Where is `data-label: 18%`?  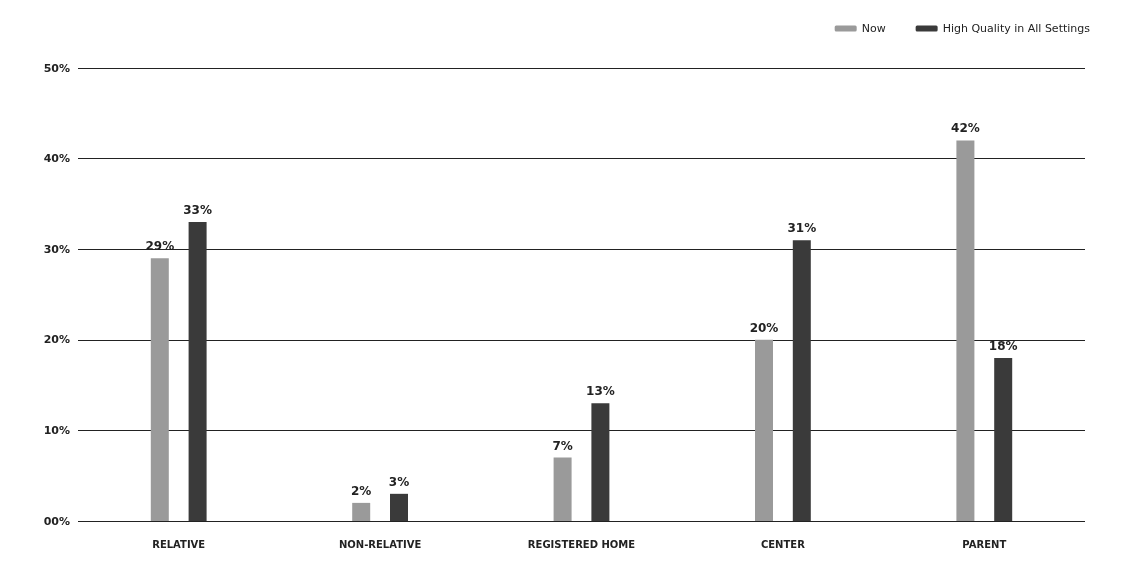
data-label: 18% is located at coordinates (1003, 345).